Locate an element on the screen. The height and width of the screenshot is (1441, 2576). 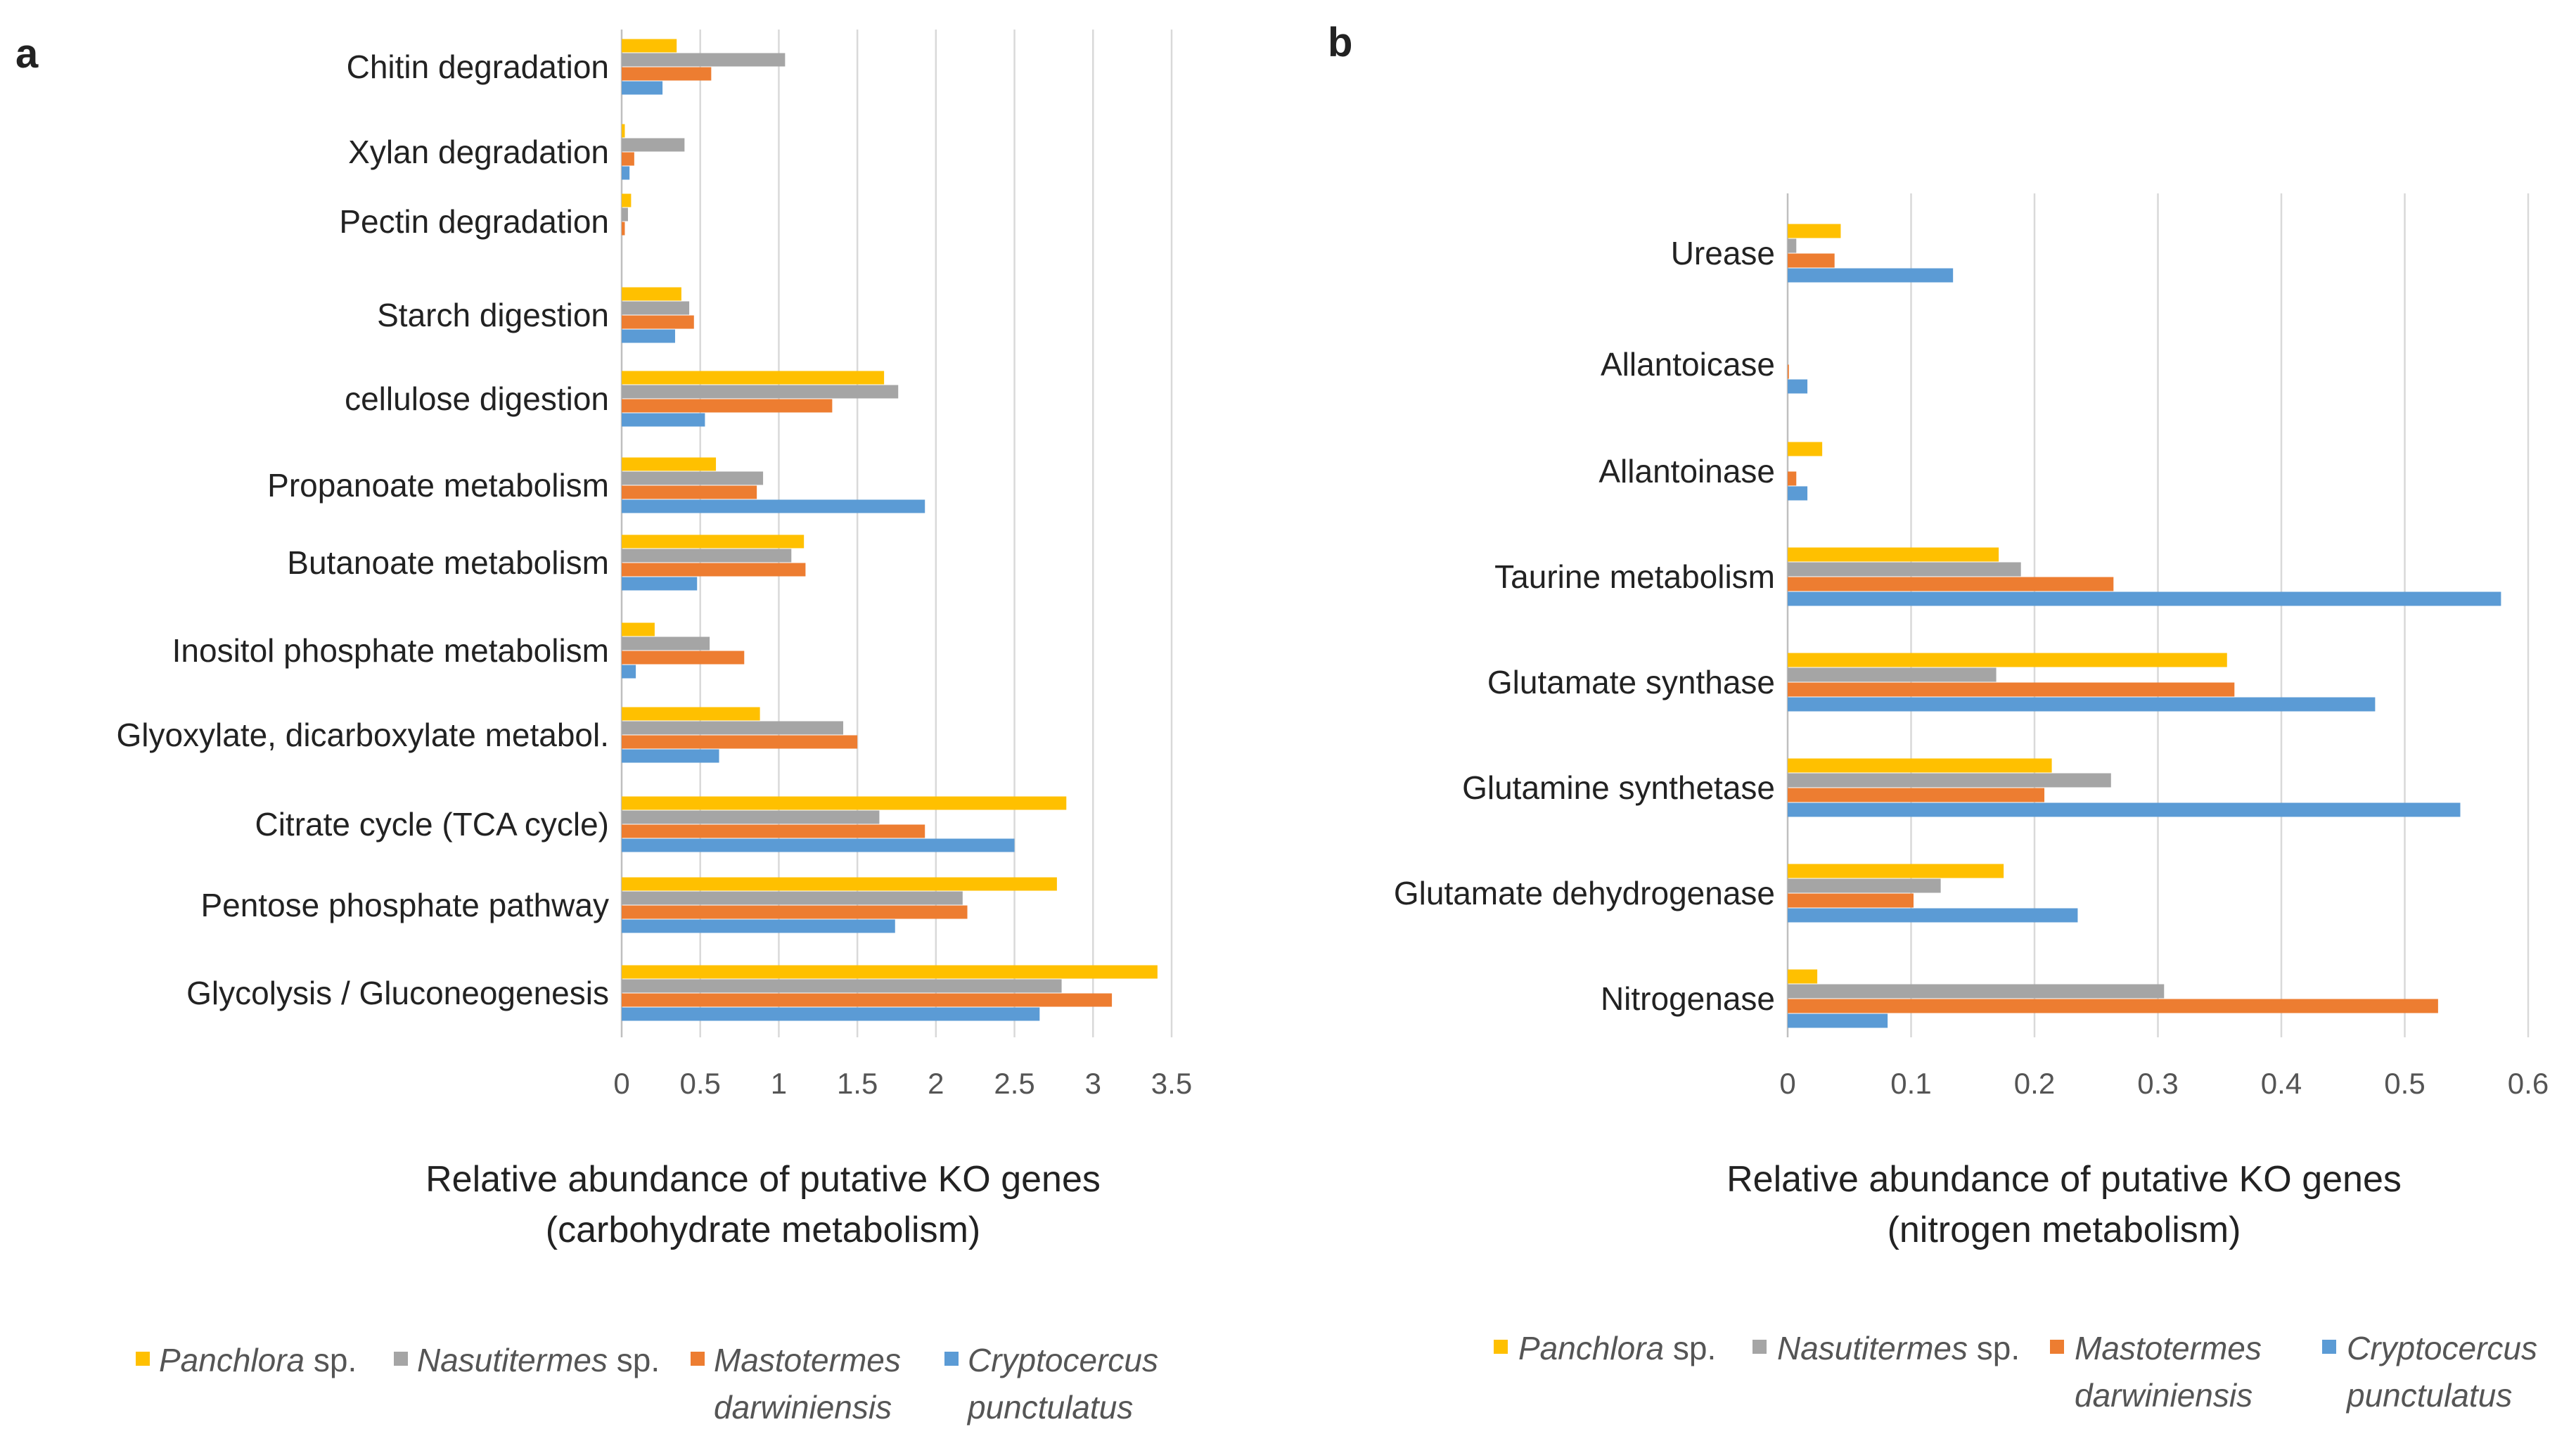
x-tick-label: 3.5 is located at coordinates (1171, 1083).